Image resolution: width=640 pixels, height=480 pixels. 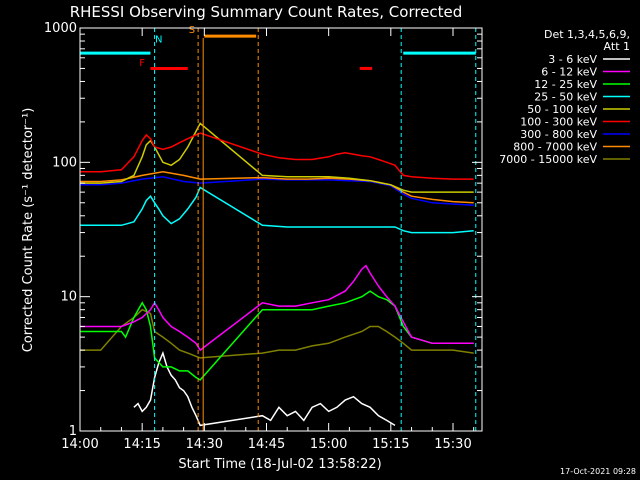 I want to click on legend-label-1: 6 - 12 keV, so click(x=569, y=72).